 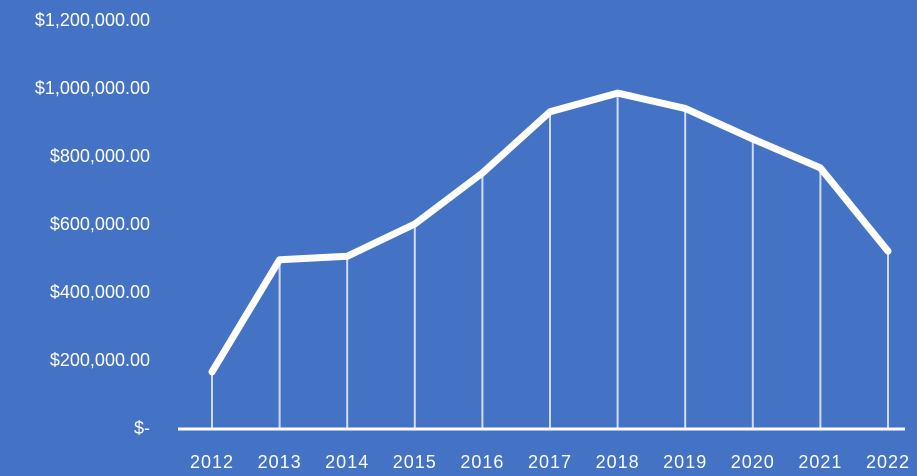 What do you see at coordinates (142, 428) in the screenshot?
I see `y-tick-label: $-` at bounding box center [142, 428].